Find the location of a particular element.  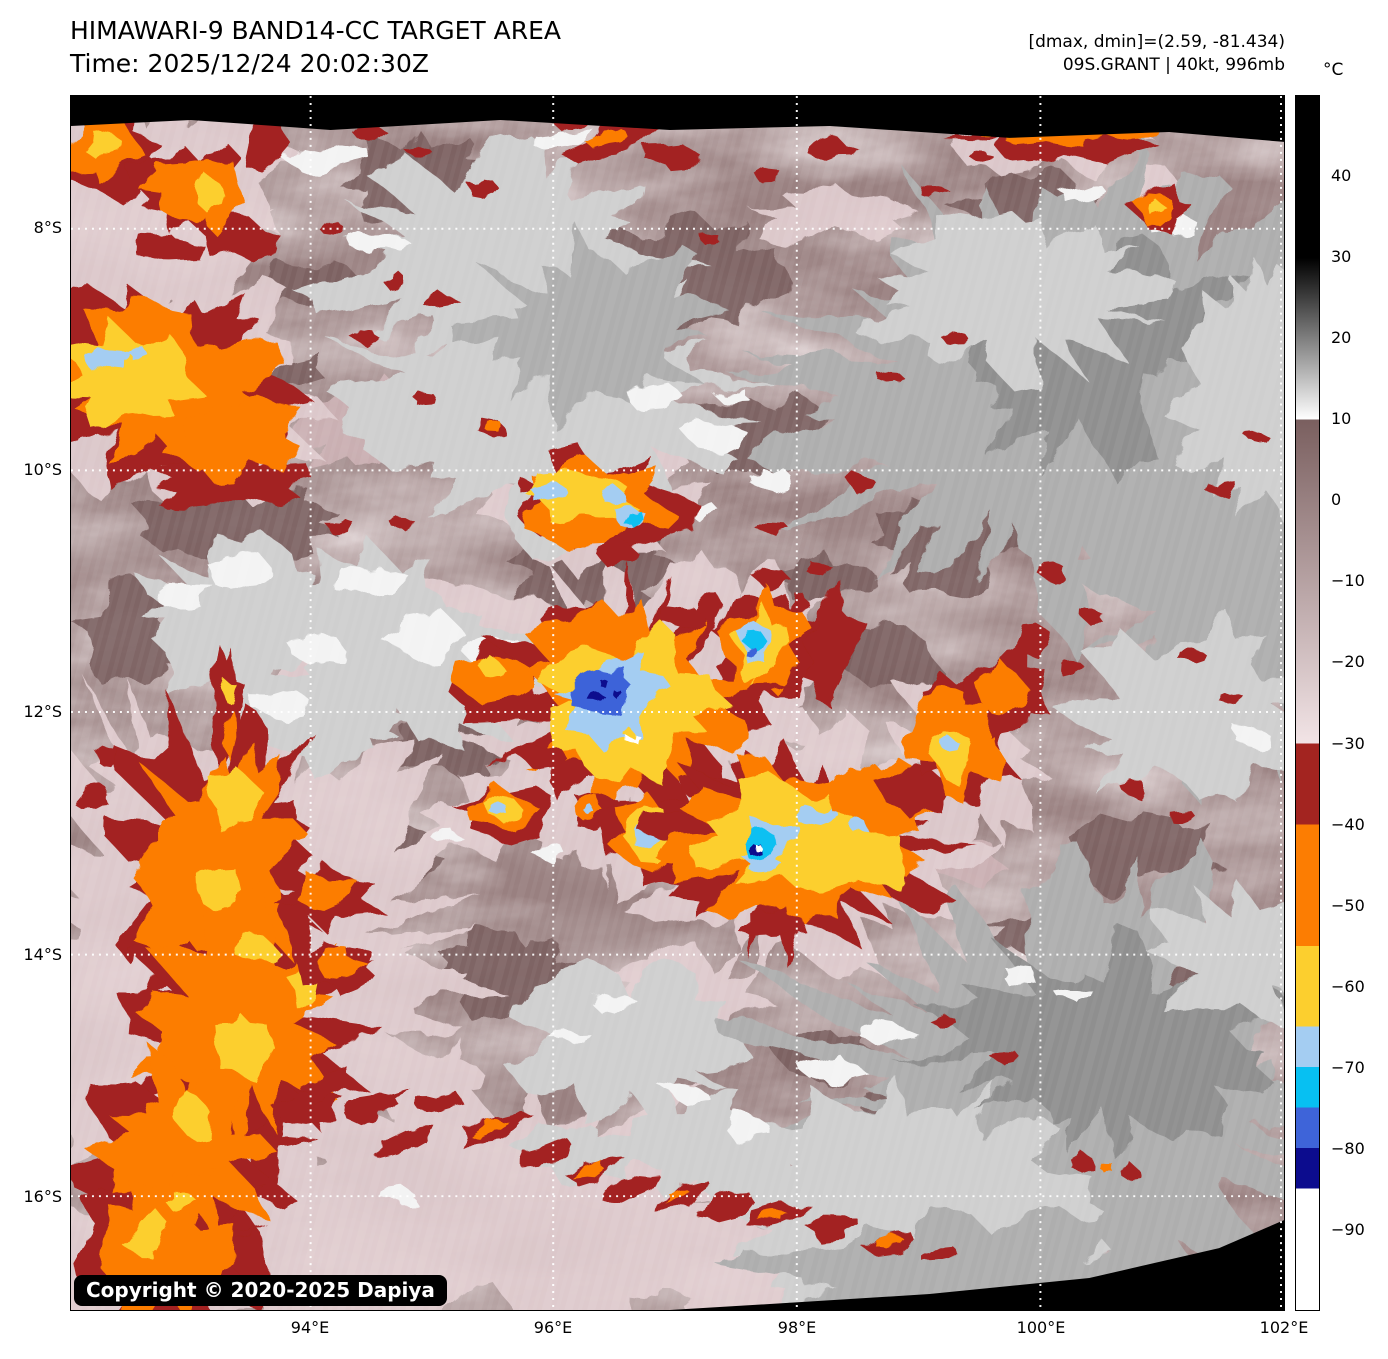

colorbar-tick-label: 0 is located at coordinates (1336, 500).